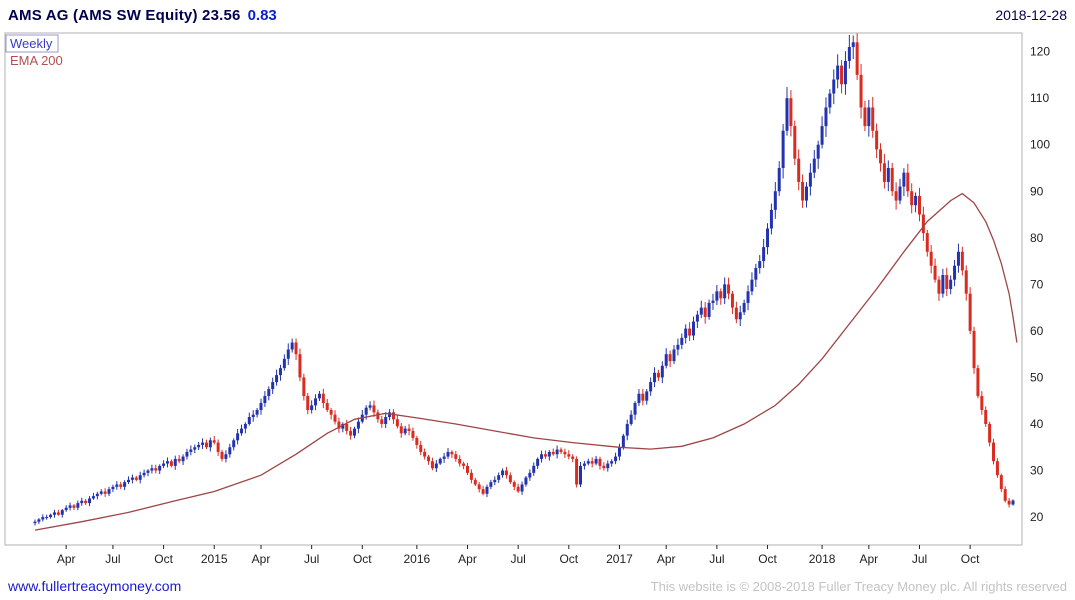 This screenshot has width=1075, height=600. What do you see at coordinates (416, 559) in the screenshot?
I see `x-tick-label: 2016` at bounding box center [416, 559].